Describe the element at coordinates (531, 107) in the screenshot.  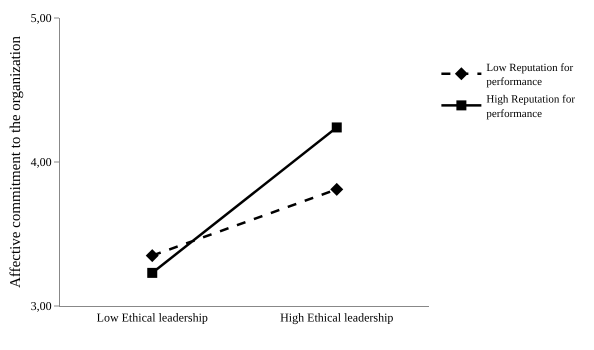
I see `legend-label: High Reputation for performance` at that location.